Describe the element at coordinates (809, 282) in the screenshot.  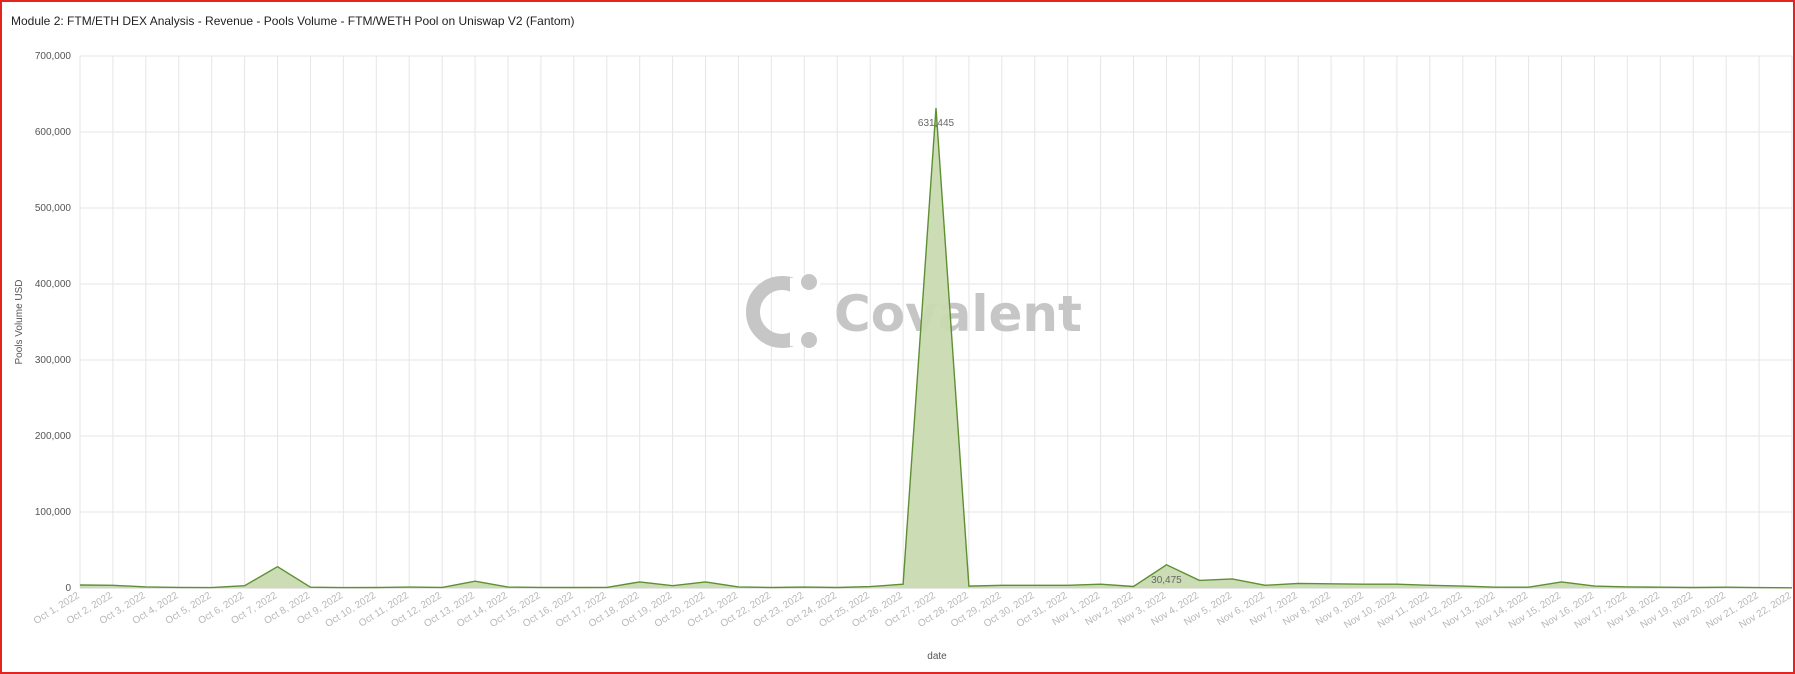
I see `watermark-logo-dot-top` at that location.